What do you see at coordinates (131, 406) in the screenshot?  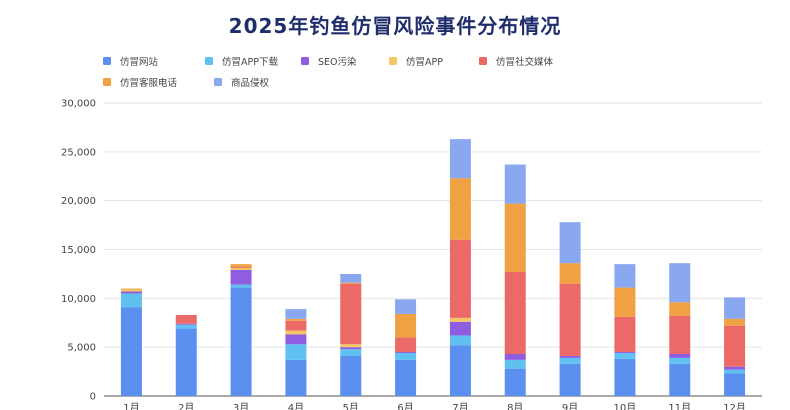 I see `x-tick-label: 1月` at bounding box center [131, 406].